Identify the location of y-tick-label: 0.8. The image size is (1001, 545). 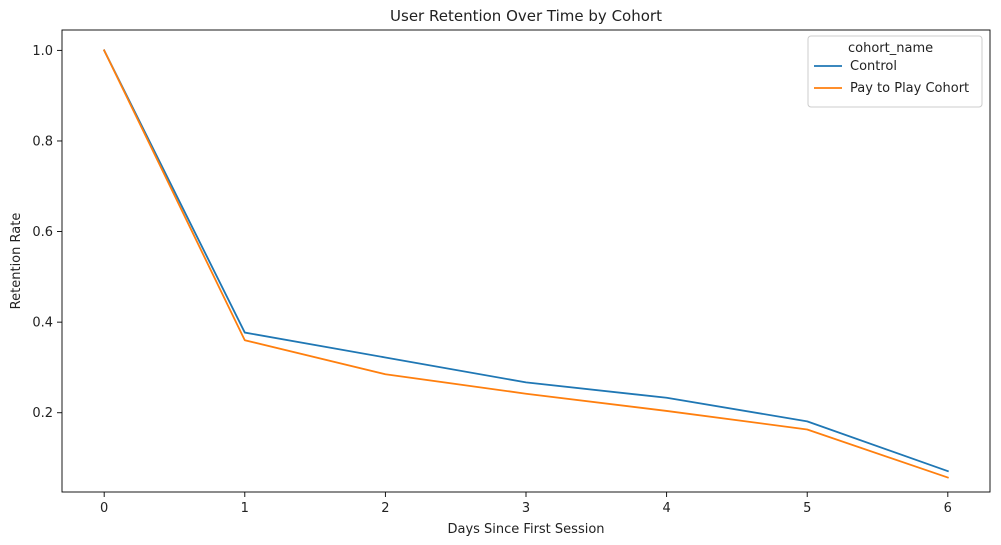
(42, 141).